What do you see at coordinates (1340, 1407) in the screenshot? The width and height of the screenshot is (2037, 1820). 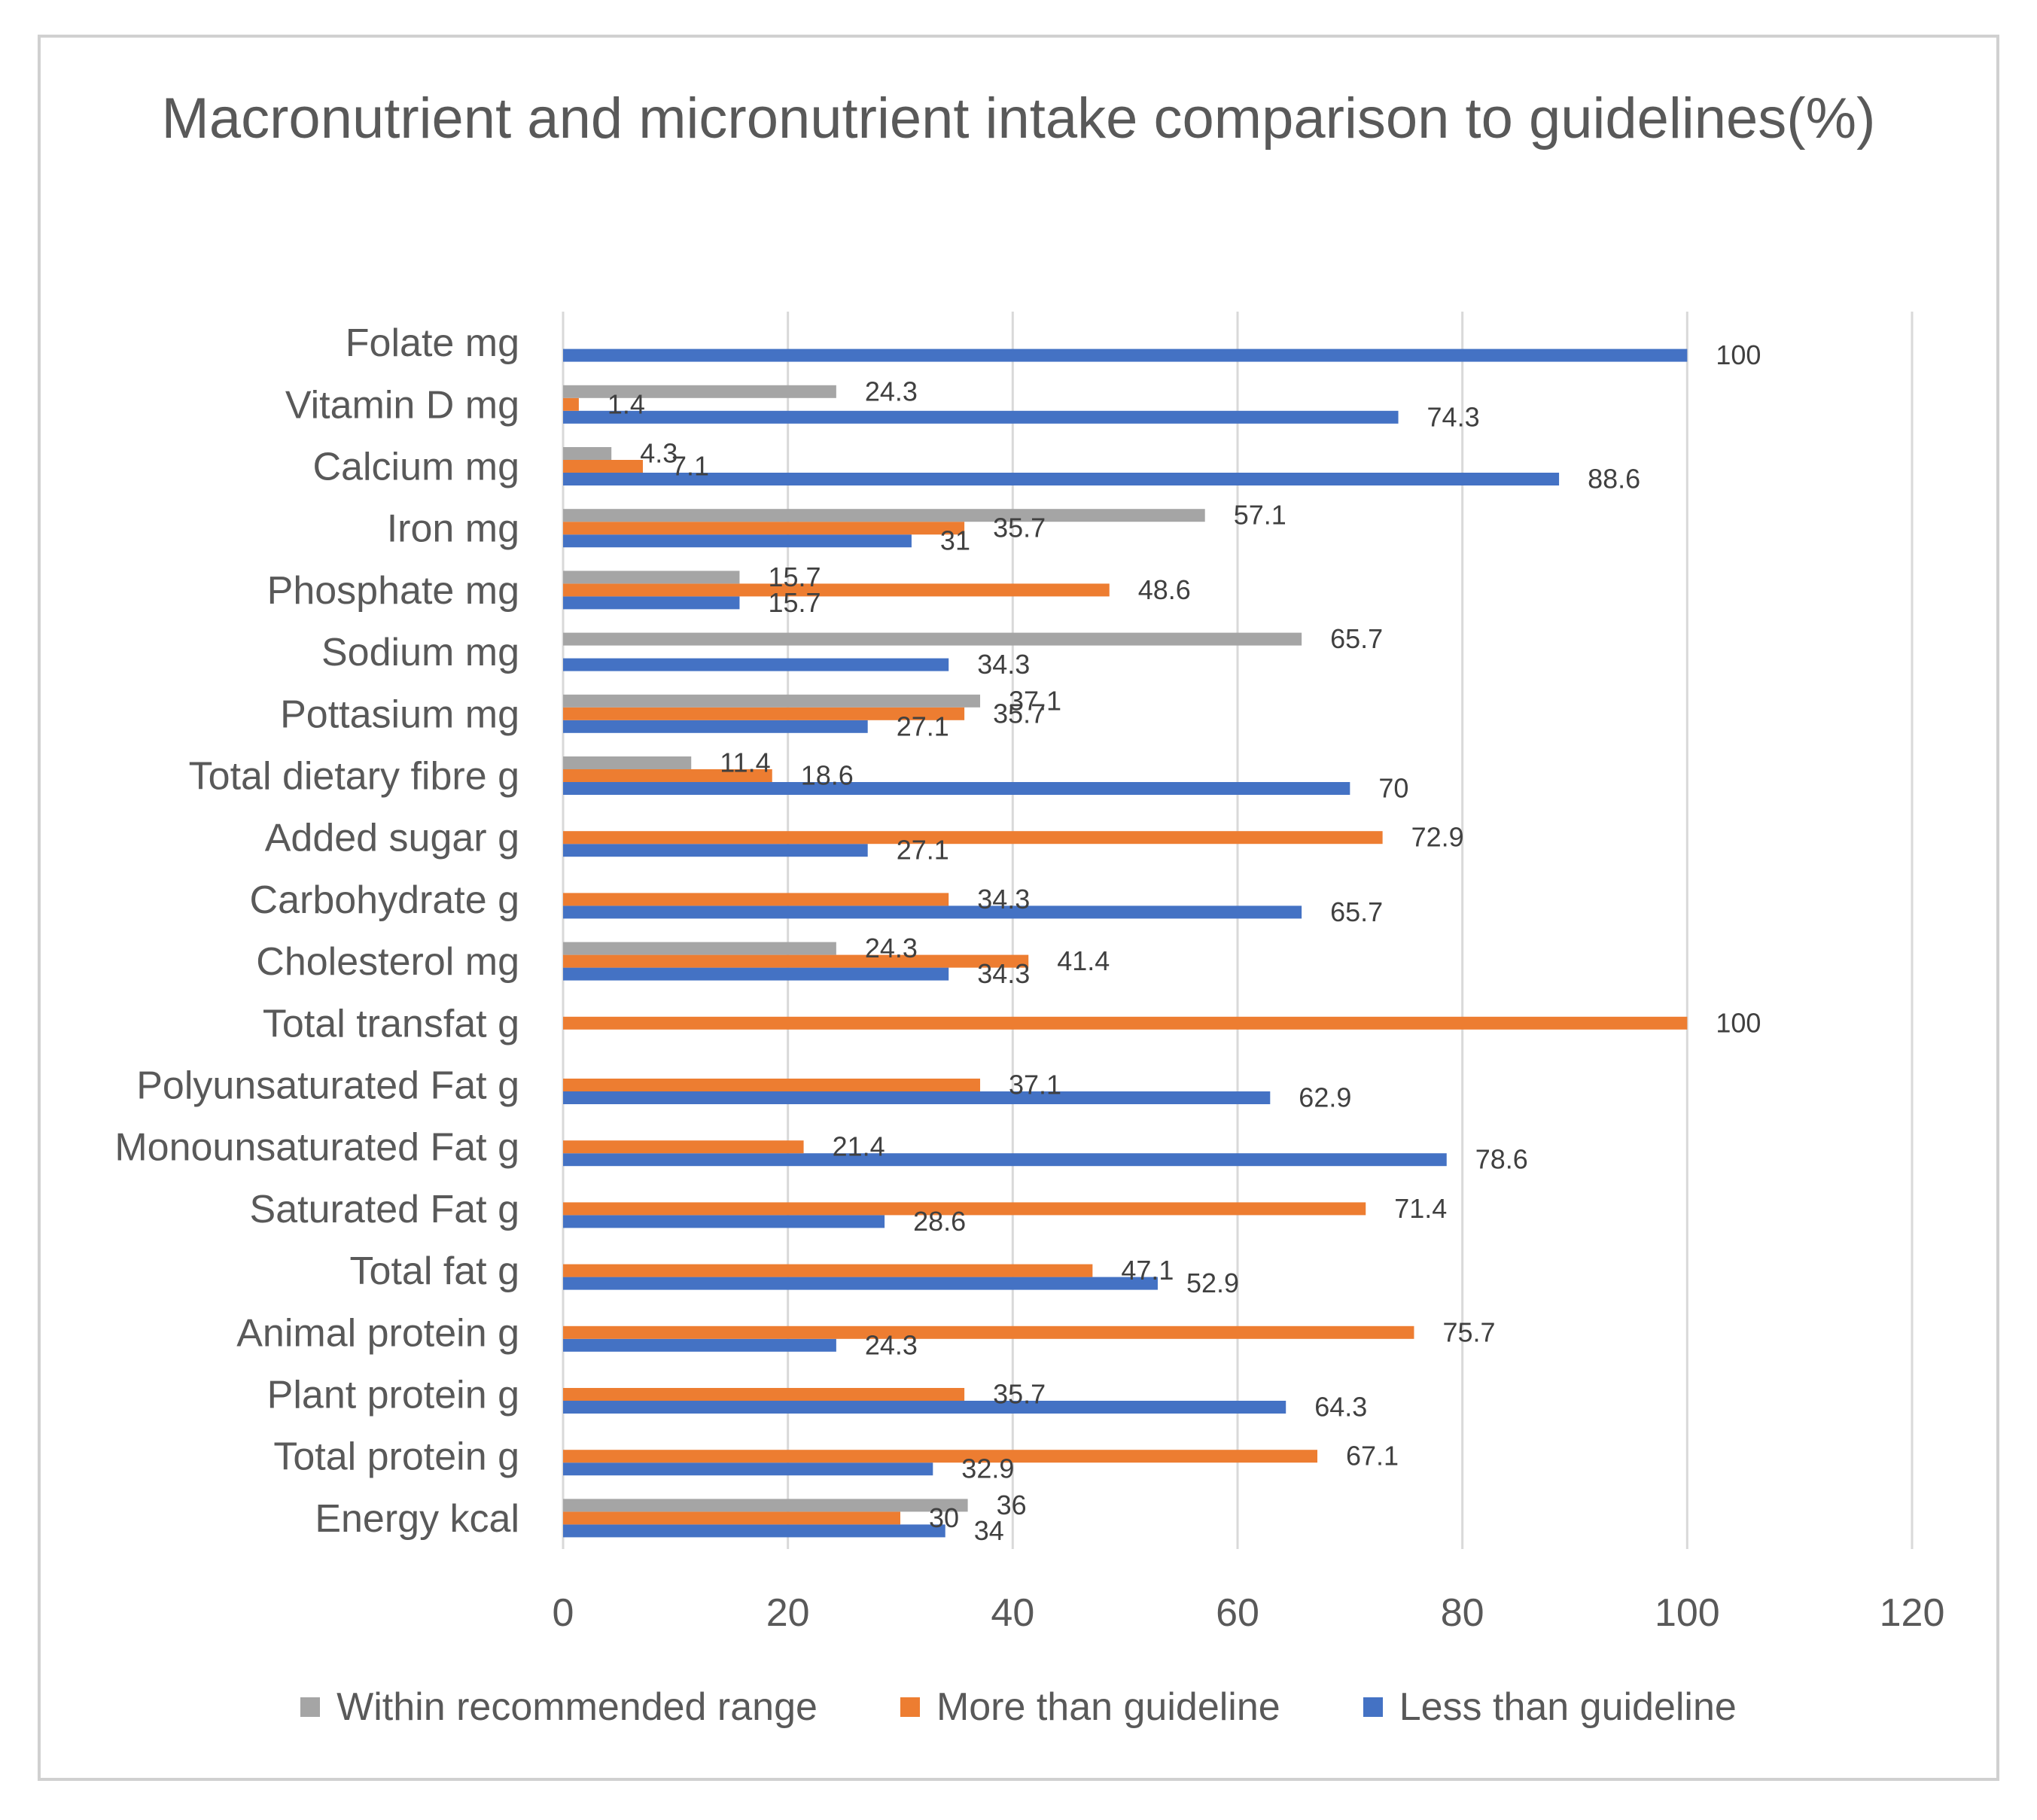 I see `data-label: 64.3` at bounding box center [1340, 1407].